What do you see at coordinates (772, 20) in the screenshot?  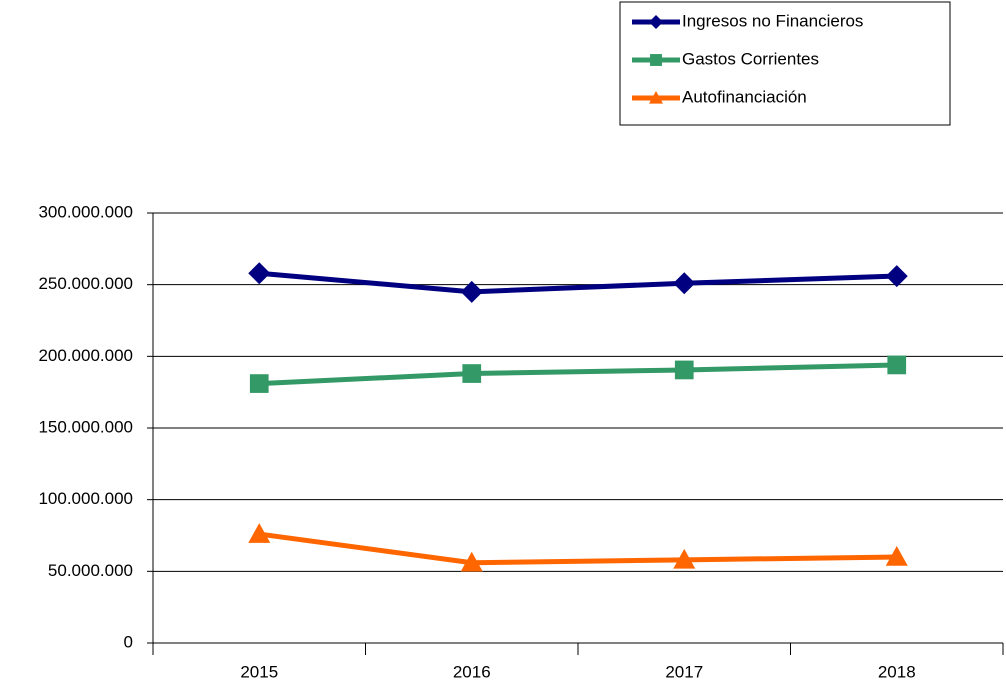 I see `legend-label: Ingresos no Financieros` at bounding box center [772, 20].